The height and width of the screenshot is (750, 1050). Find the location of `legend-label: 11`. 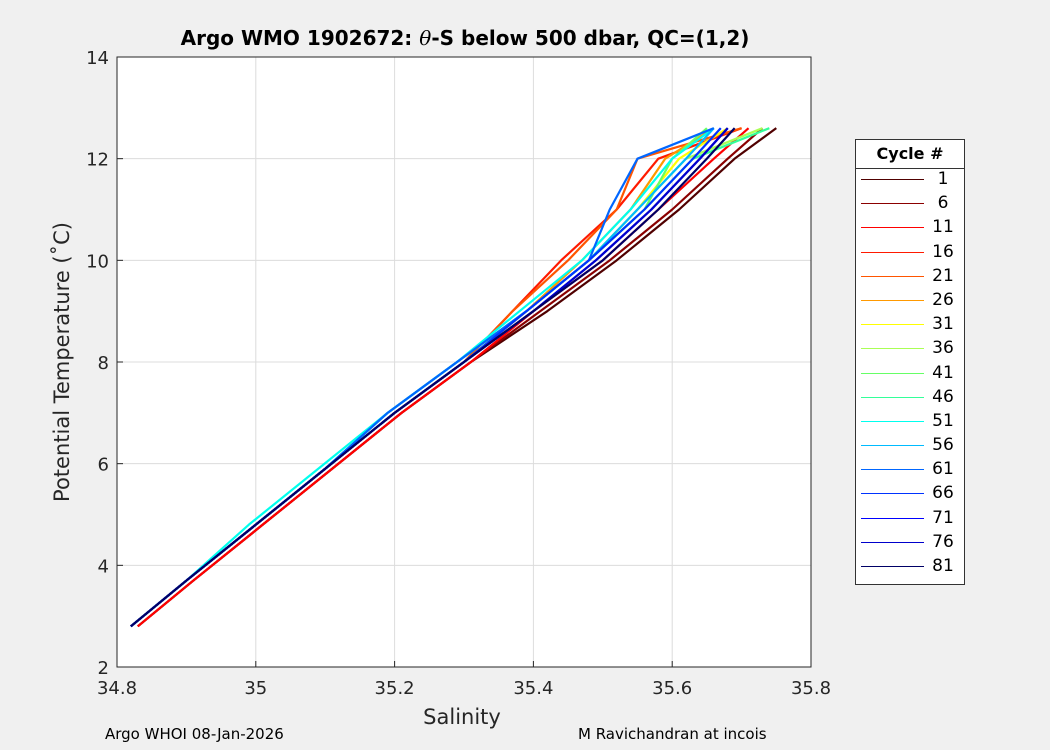

legend-label: 11 is located at coordinates (943, 227).